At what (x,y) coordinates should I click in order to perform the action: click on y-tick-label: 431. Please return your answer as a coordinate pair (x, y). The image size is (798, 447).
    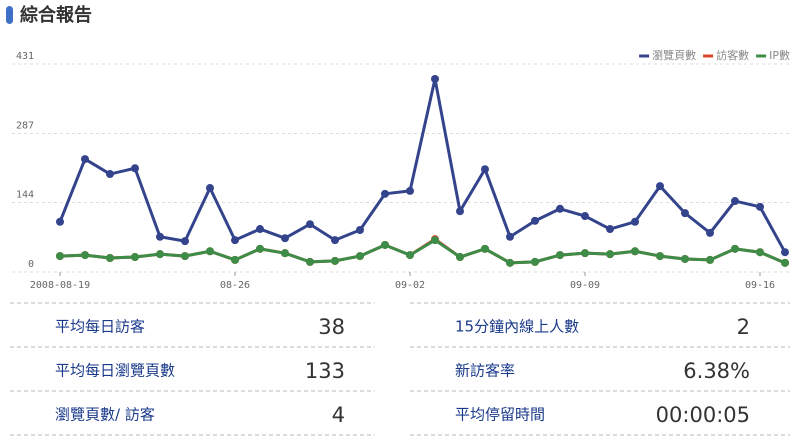
    Looking at the image, I should click on (25, 56).